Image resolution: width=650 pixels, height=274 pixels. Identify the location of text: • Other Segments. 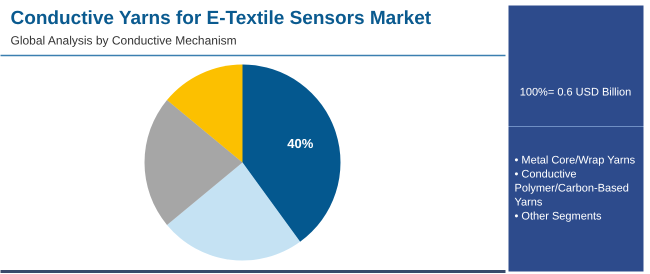
(558, 216).